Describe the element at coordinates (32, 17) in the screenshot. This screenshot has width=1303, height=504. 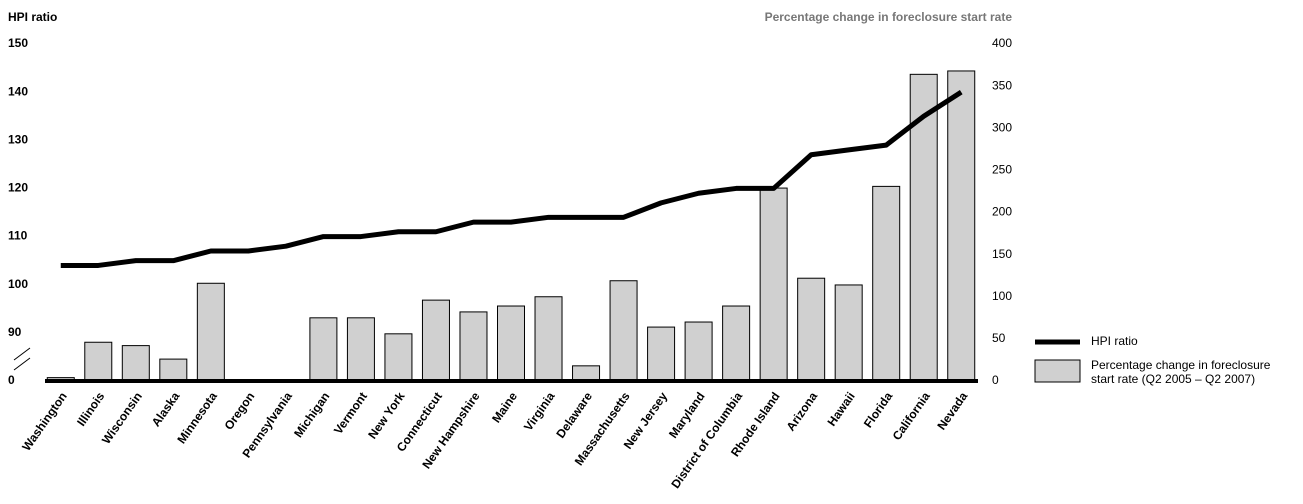
I see `y-axis-title: HPI ratio` at that location.